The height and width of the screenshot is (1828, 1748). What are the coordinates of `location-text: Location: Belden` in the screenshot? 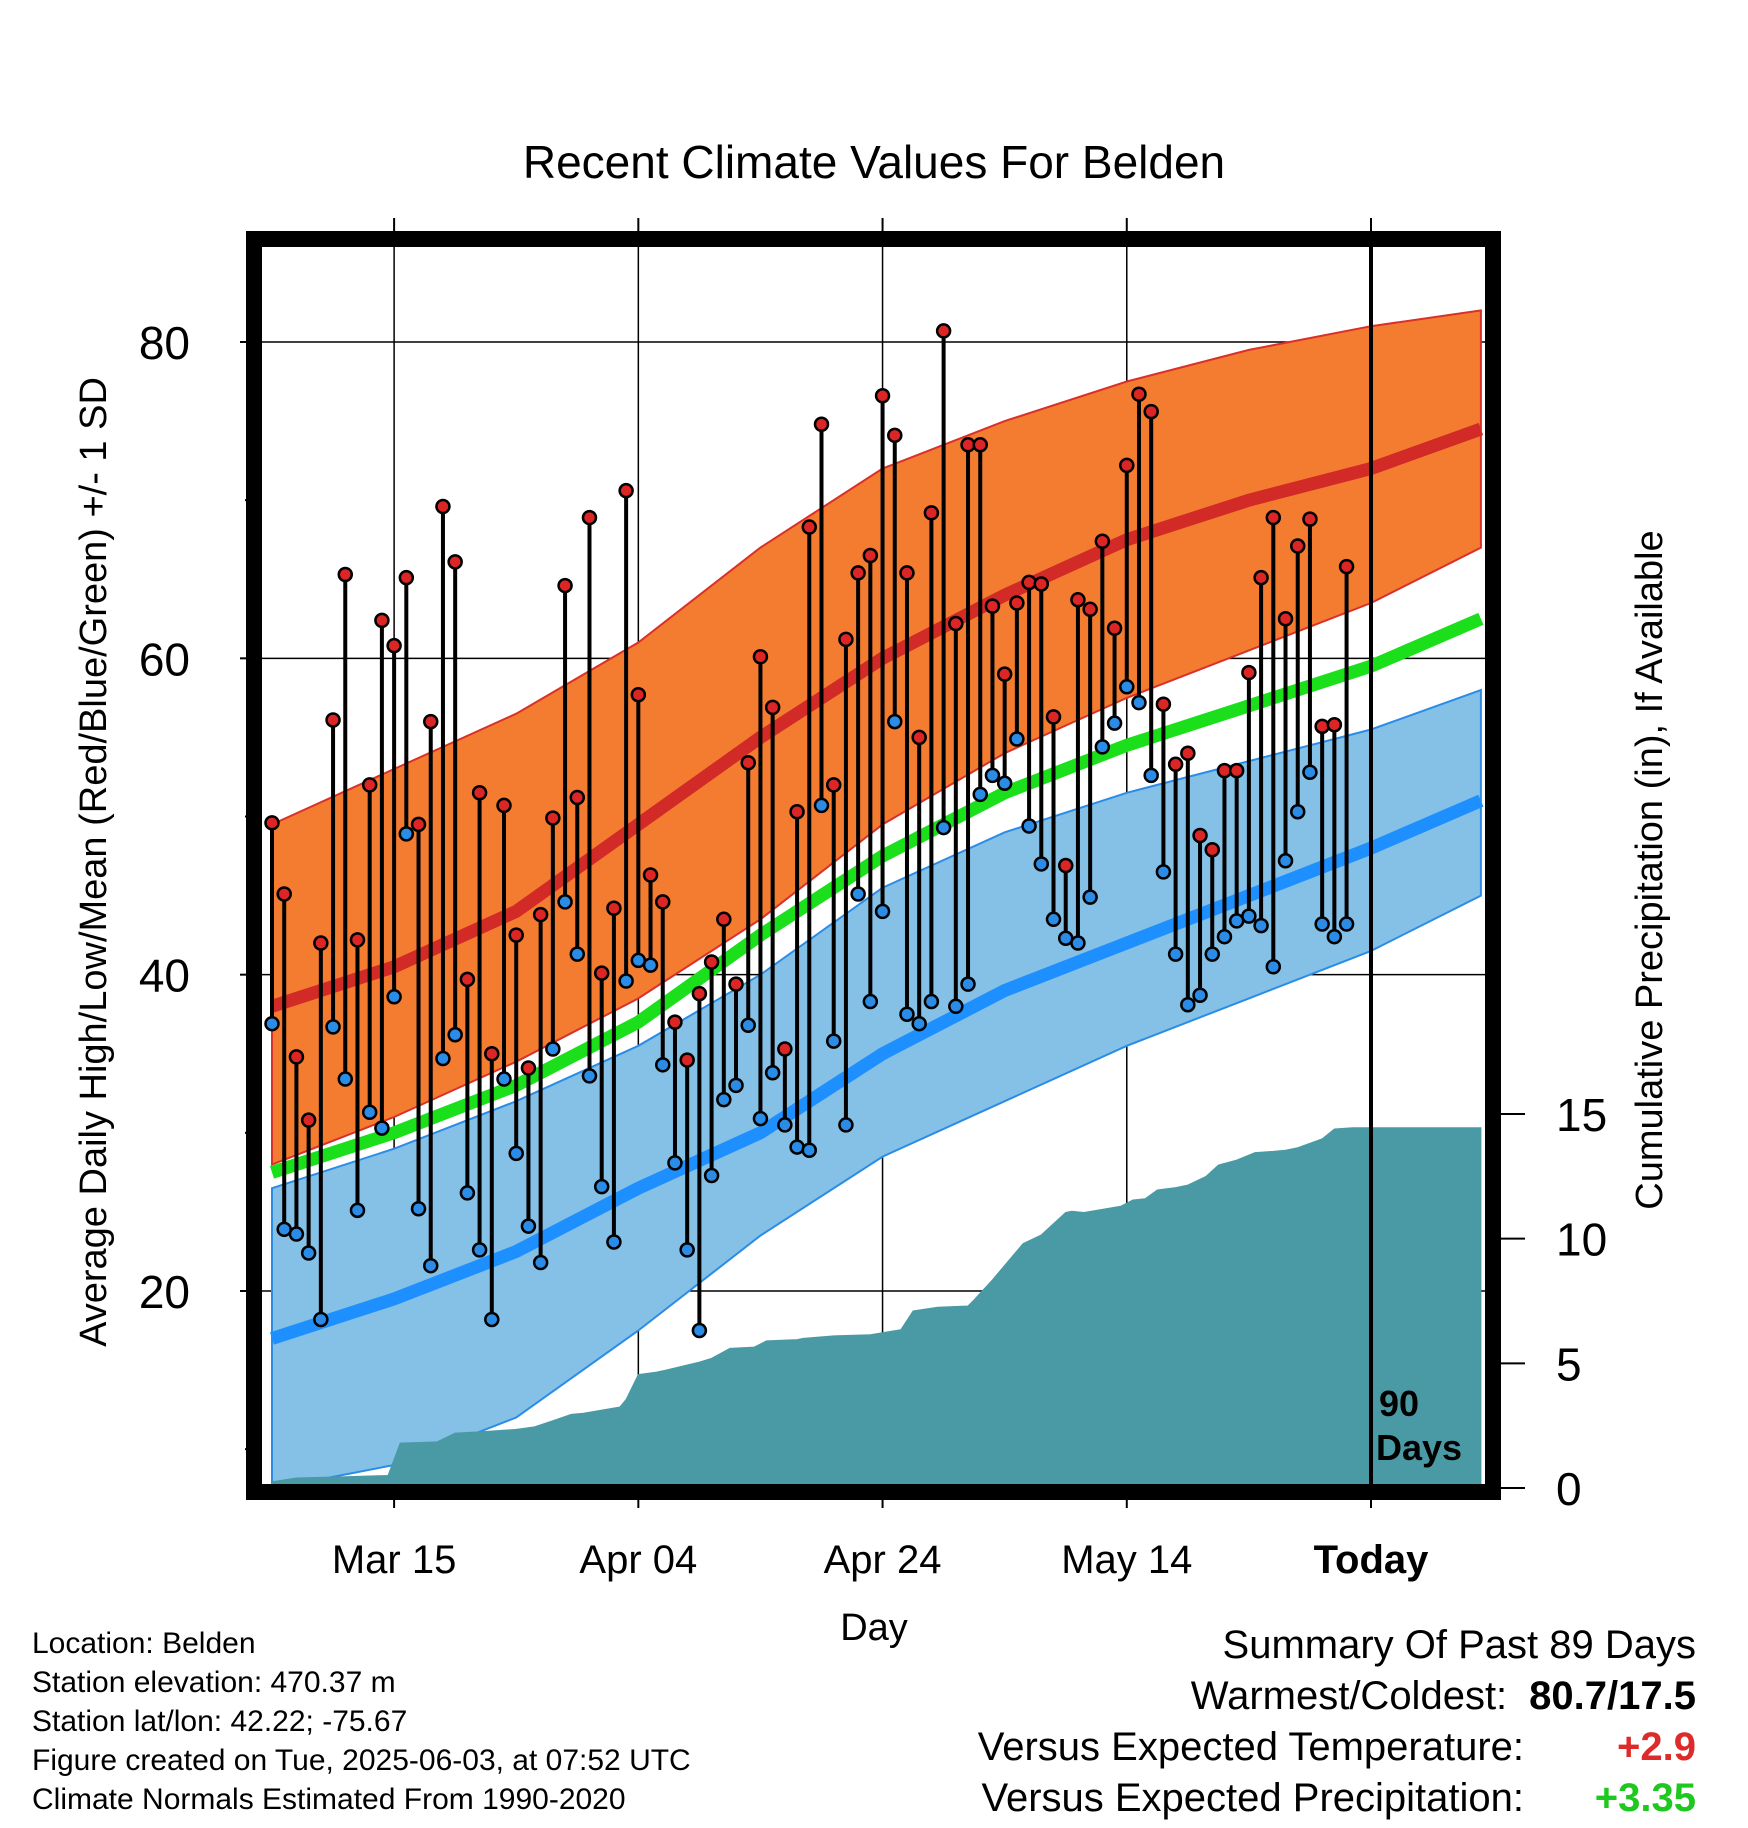 It's located at (144, 1643).